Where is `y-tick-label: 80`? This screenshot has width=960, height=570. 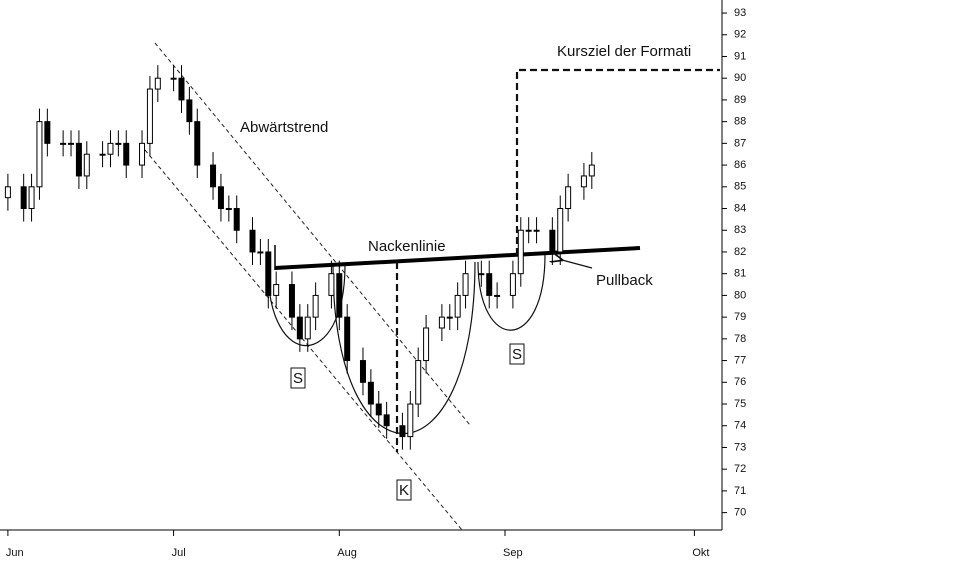 y-tick-label: 80 is located at coordinates (740, 295).